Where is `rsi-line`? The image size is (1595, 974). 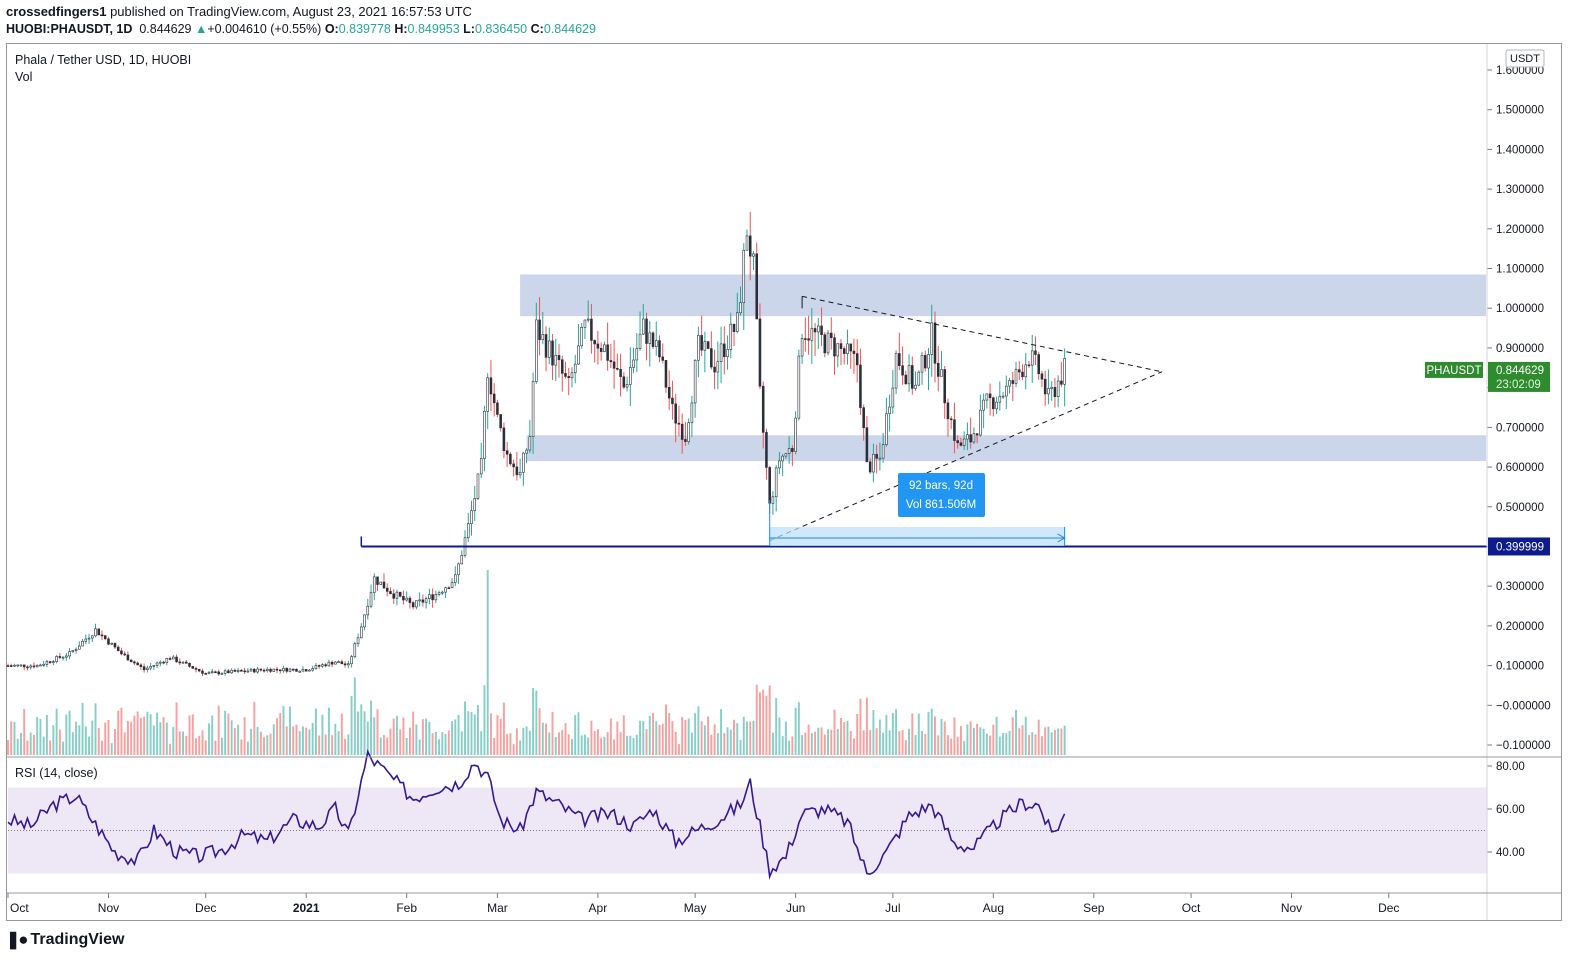
rsi-line is located at coordinates (536, 814).